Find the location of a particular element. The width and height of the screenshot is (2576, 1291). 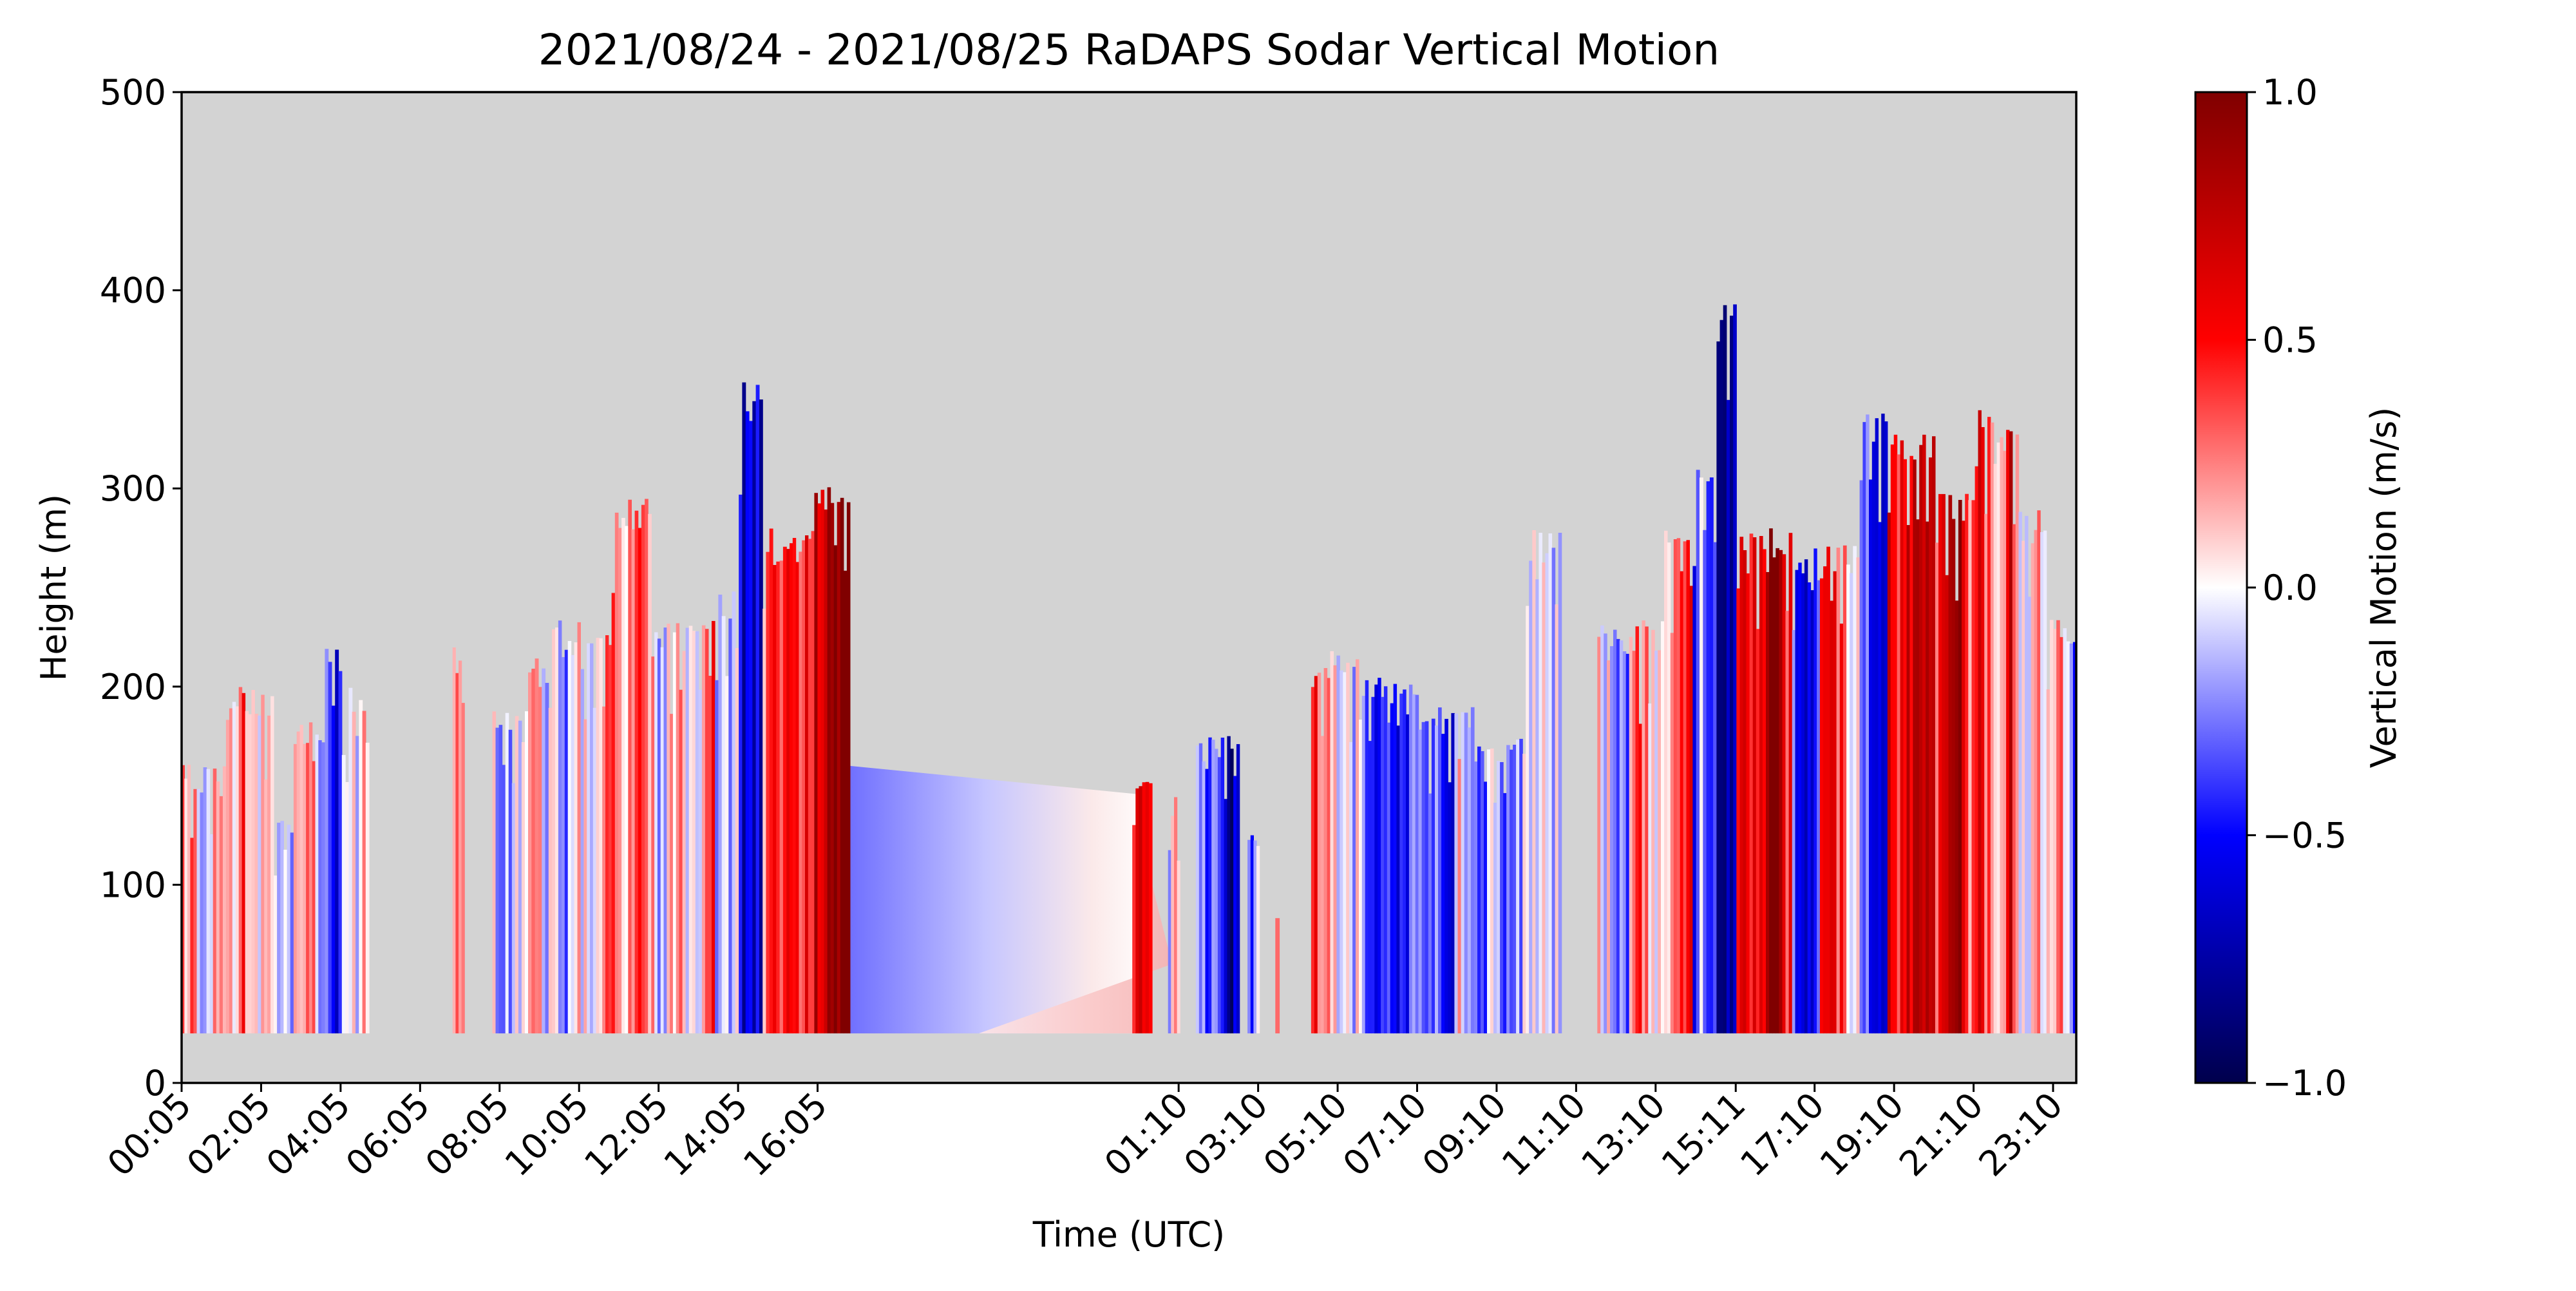

x-tick-label: 06:05 is located at coordinates (388, 1135).